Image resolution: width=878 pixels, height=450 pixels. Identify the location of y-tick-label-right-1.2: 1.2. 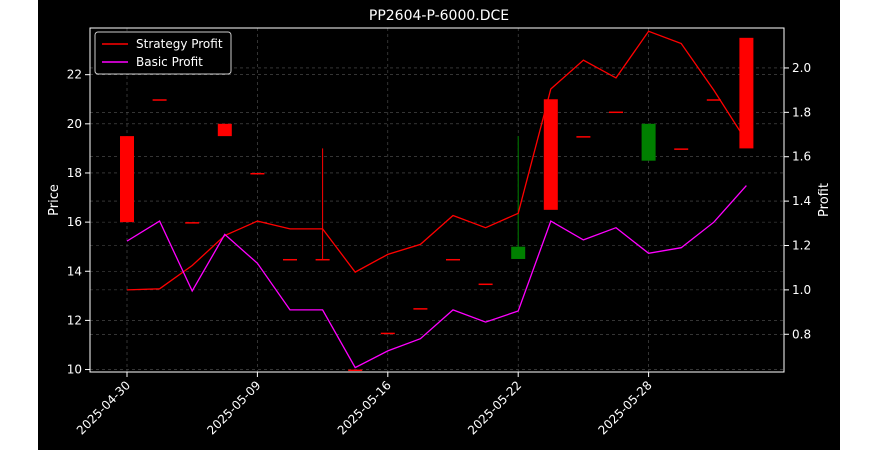
(801, 245).